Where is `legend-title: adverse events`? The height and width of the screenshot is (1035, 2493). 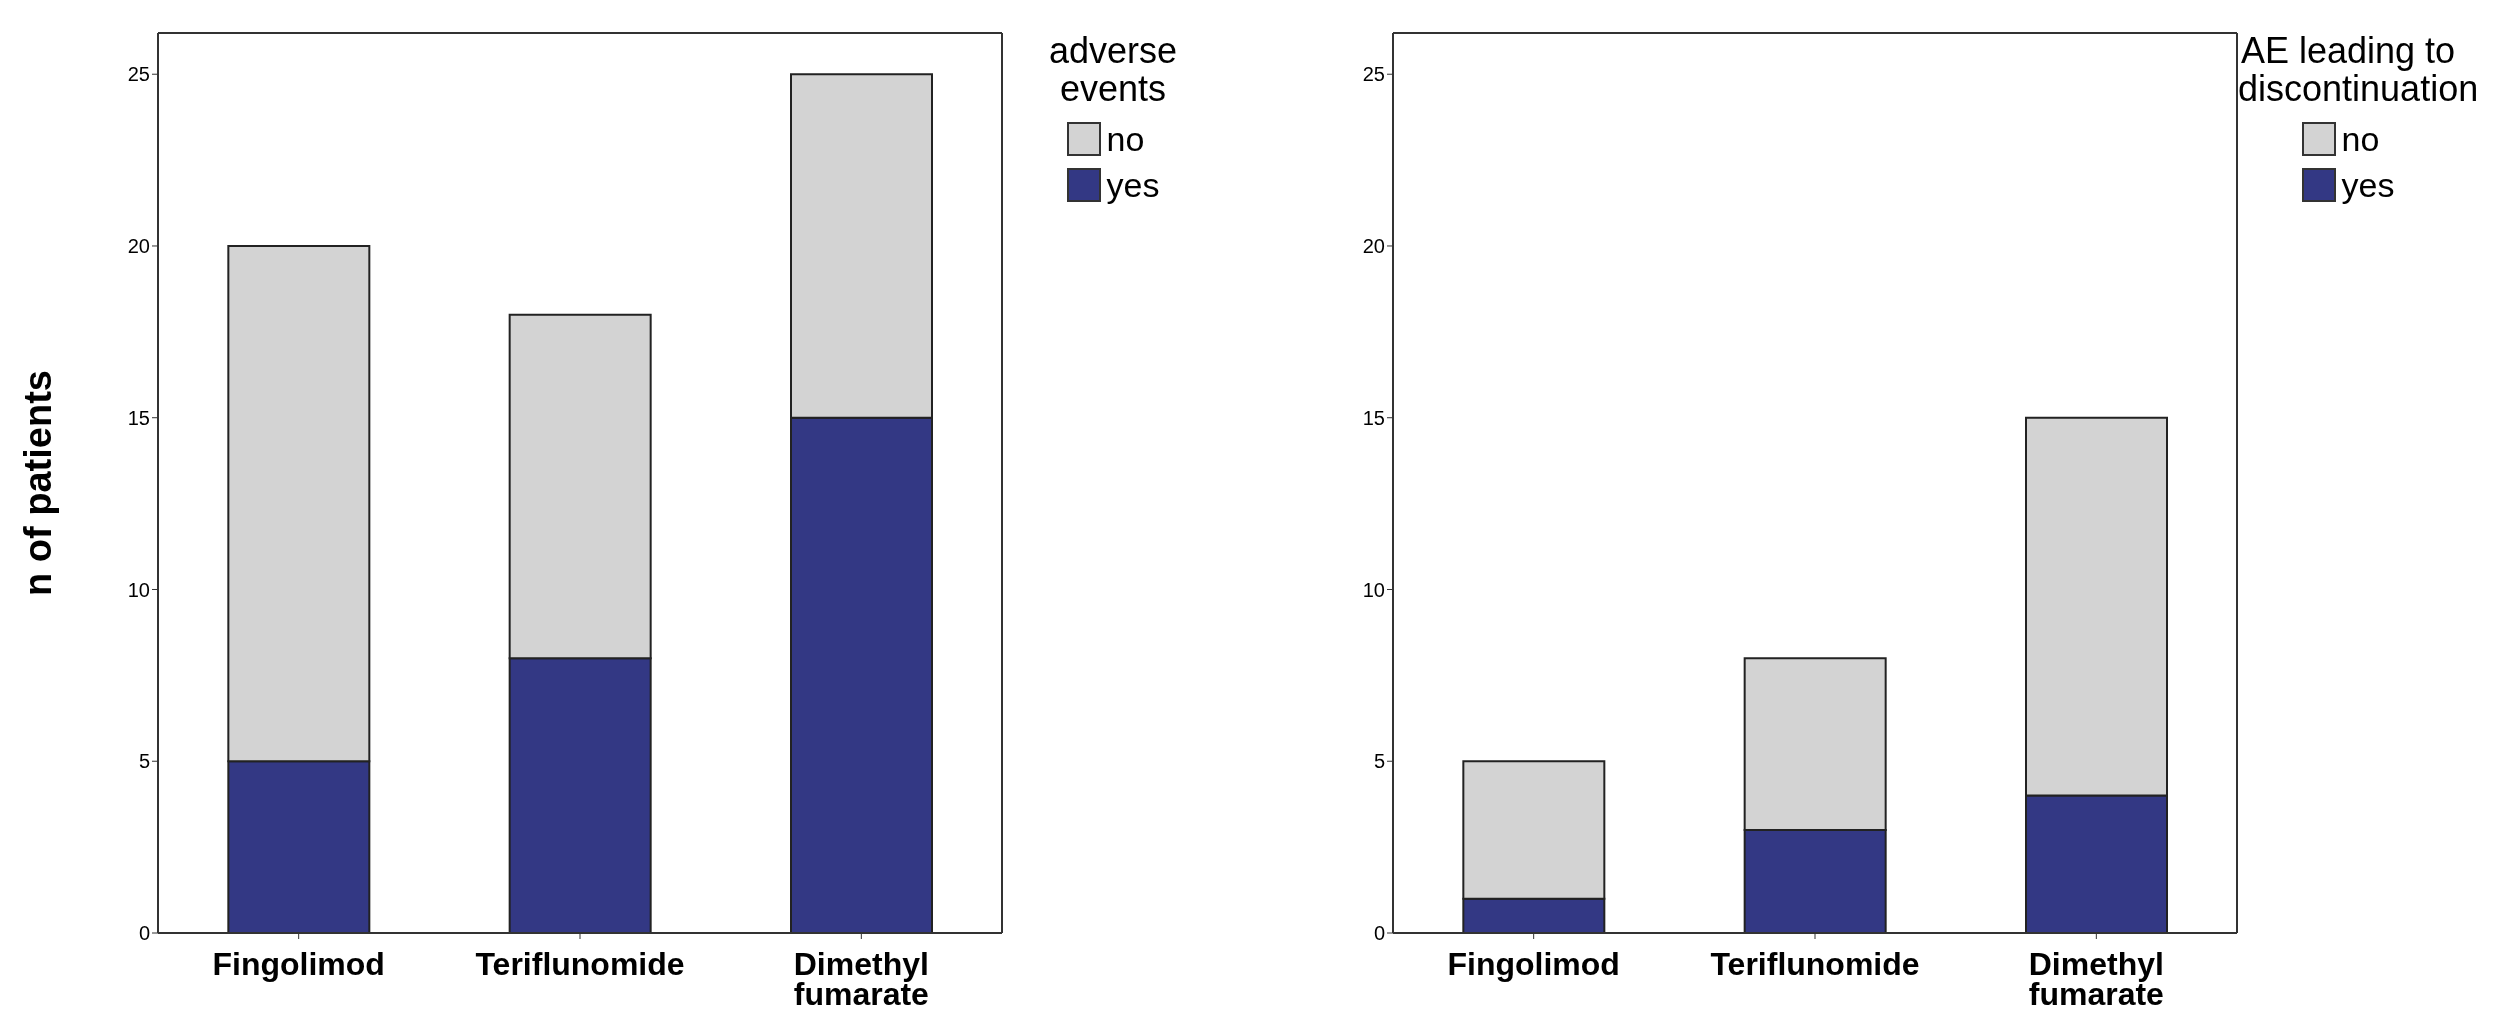
legend-title: adverse events is located at coordinates (1113, 69).